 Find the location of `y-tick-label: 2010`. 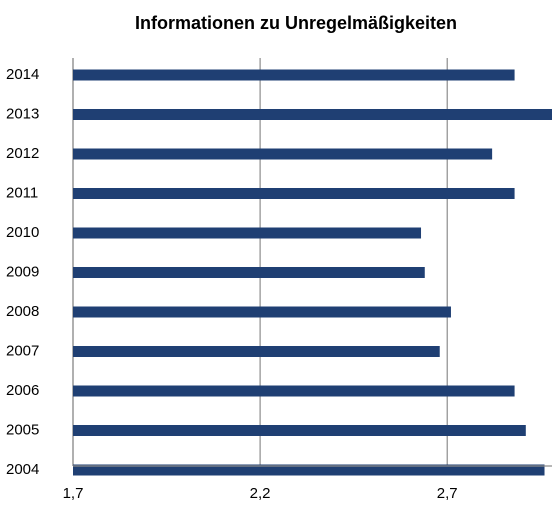

y-tick-label: 2010 is located at coordinates (22, 232).